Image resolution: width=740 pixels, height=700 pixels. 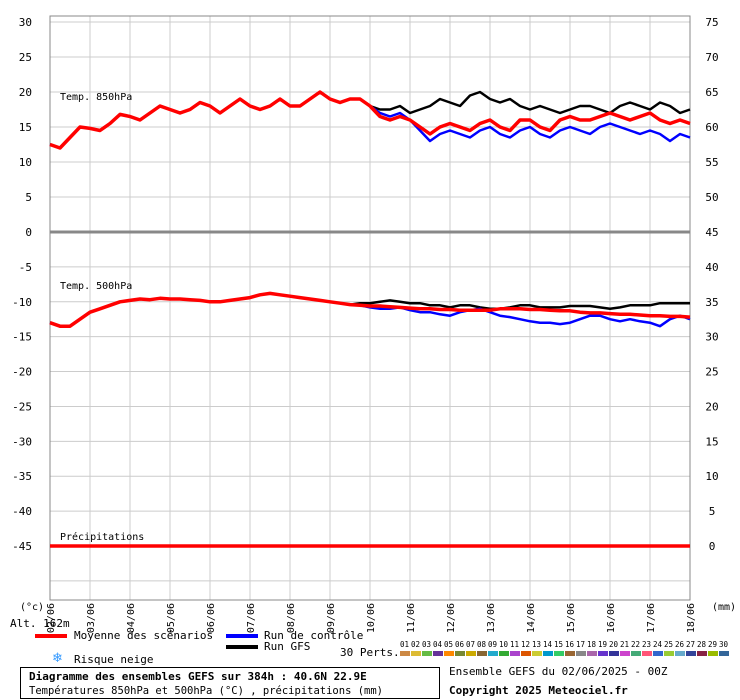 I want to click on right-tick-label: 40, so click(x=711, y=267).